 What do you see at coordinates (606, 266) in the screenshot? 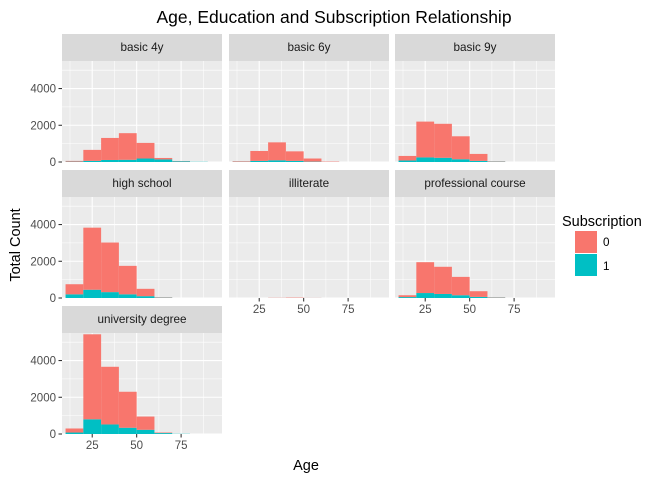
I see `legend-label-1: 1` at bounding box center [606, 266].